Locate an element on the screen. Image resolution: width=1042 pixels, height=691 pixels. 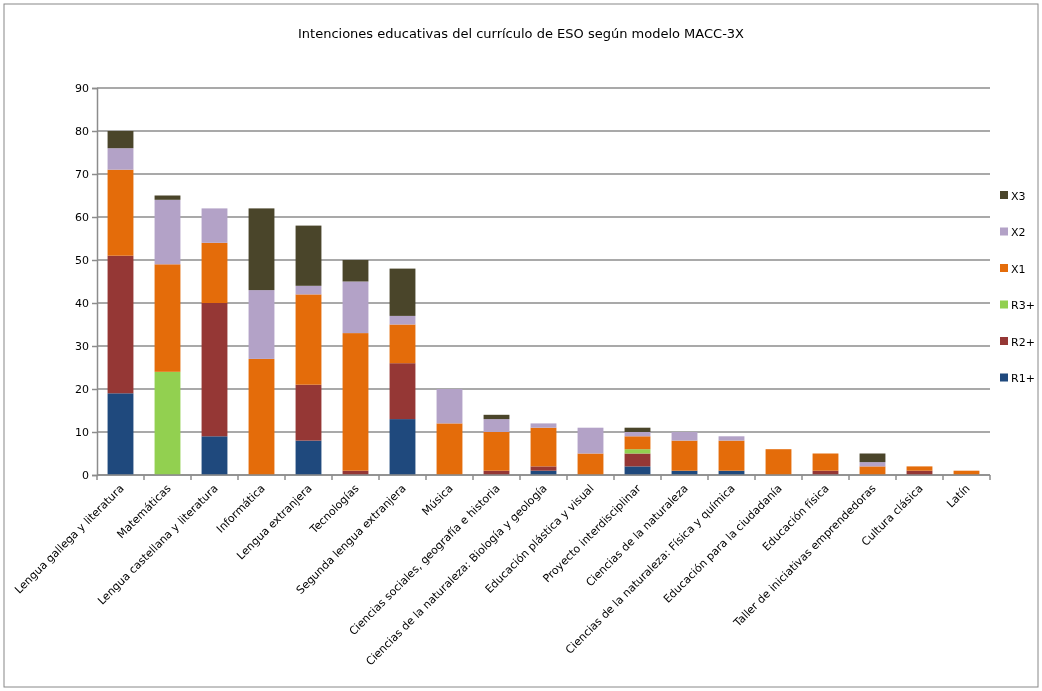
y-tick-label: 90 is located at coordinates (82, 89).